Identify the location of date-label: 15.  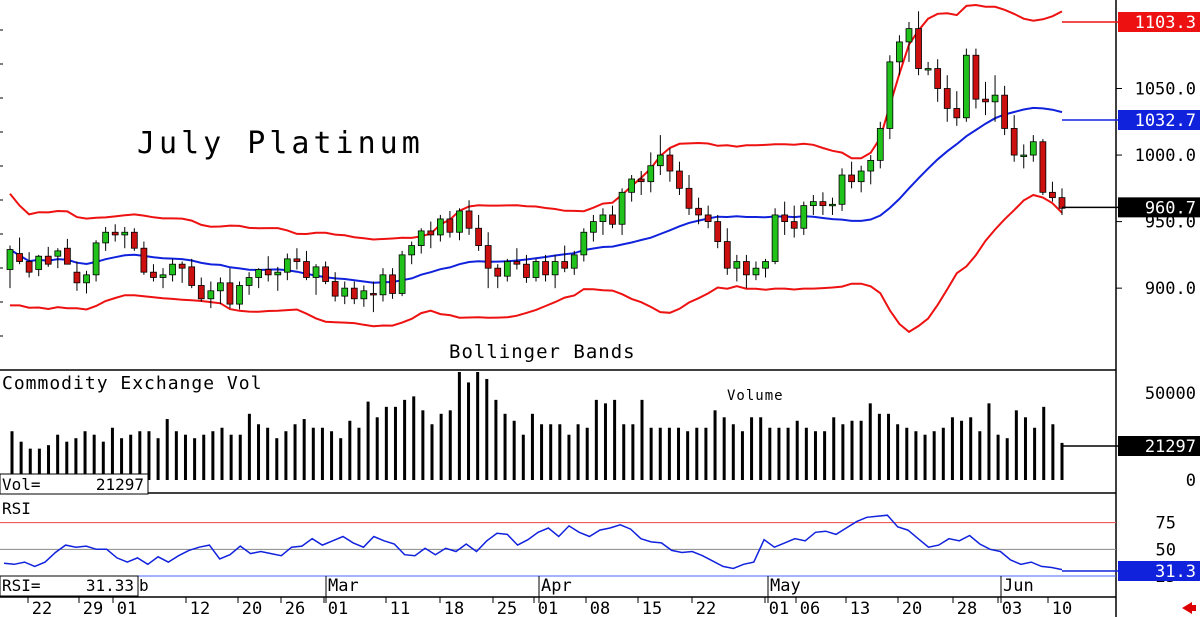
(652, 608).